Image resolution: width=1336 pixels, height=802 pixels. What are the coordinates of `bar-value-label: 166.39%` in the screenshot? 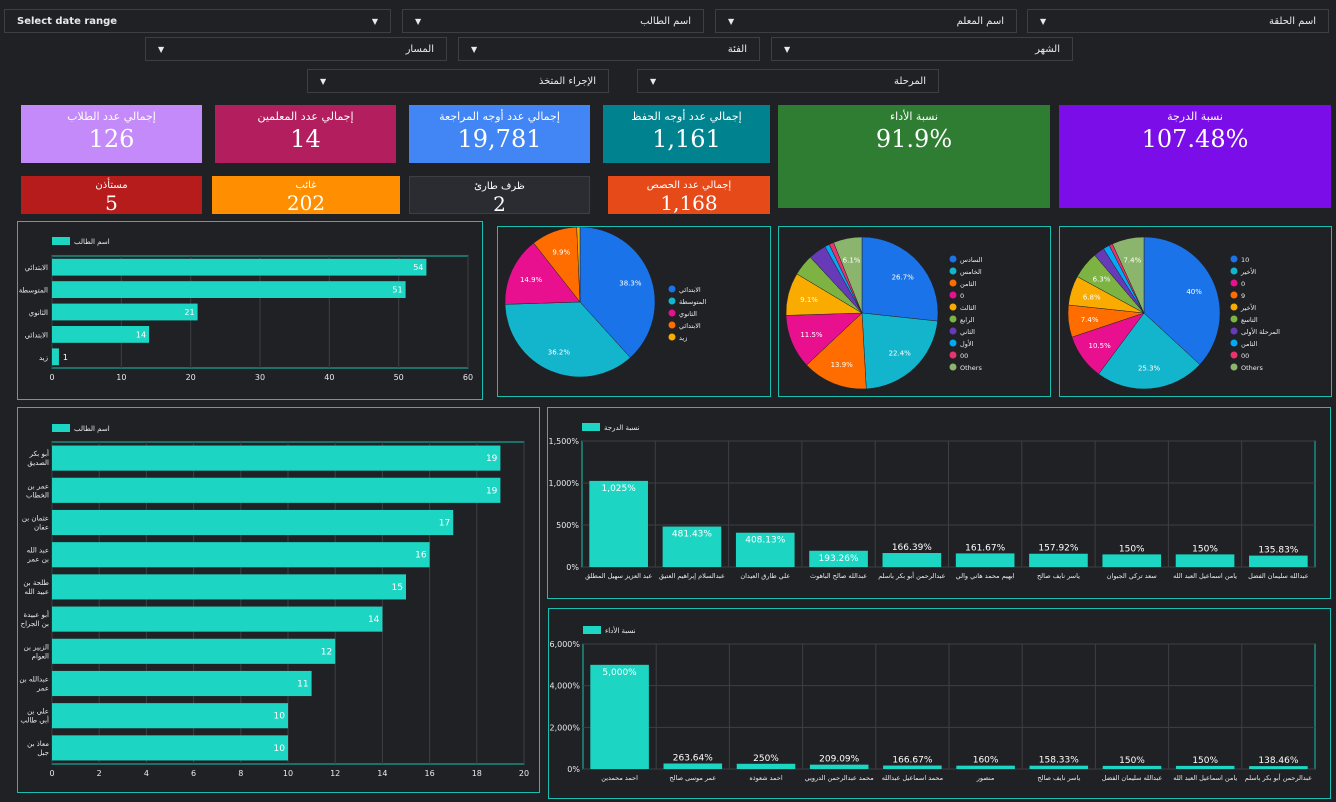 It's located at (912, 548).